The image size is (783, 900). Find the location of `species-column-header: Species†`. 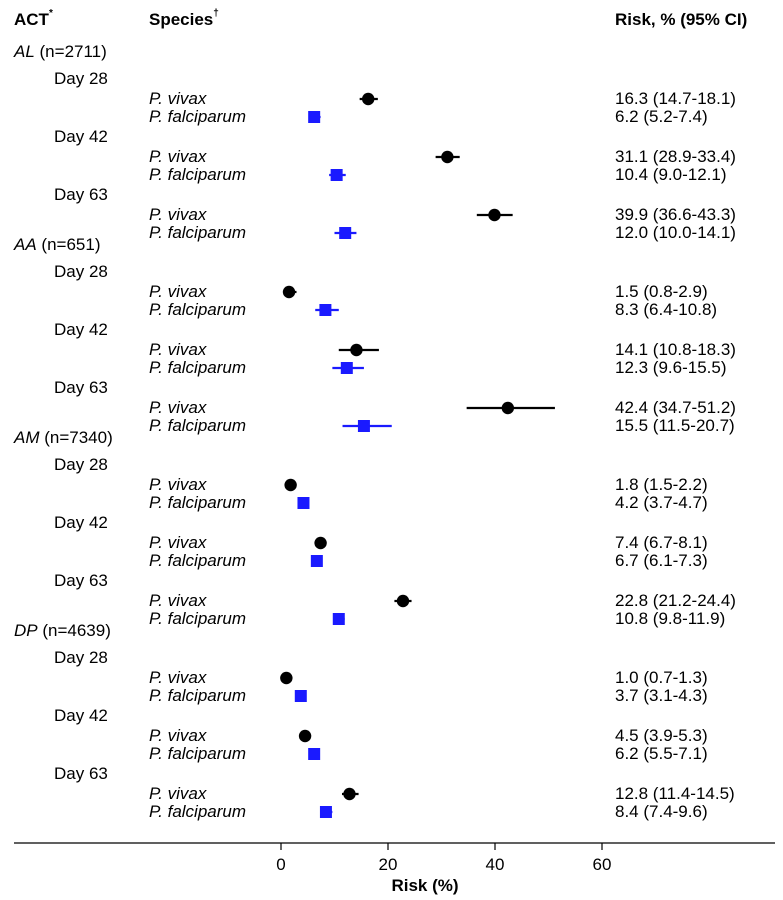

species-column-header: Species† is located at coordinates (184, 19).